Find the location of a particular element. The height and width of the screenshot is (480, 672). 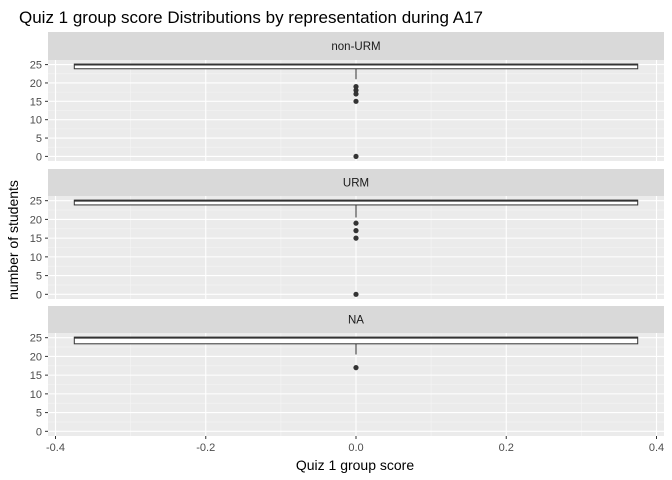

facet-strip-label: non-URM is located at coordinates (355, 47).